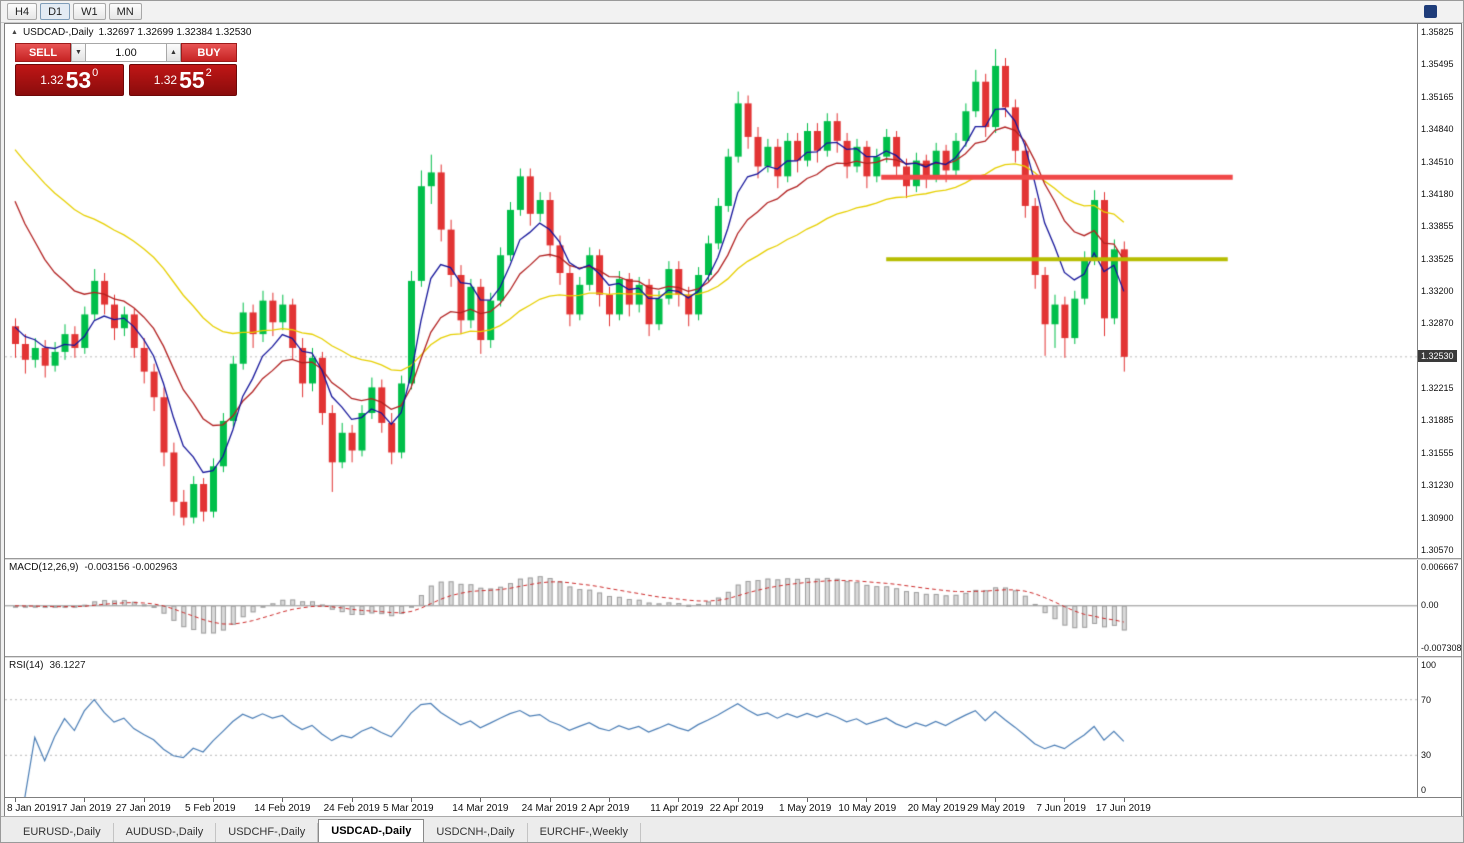 The height and width of the screenshot is (843, 1464). I want to click on price-scale-label: 1.34180, so click(1437, 194).